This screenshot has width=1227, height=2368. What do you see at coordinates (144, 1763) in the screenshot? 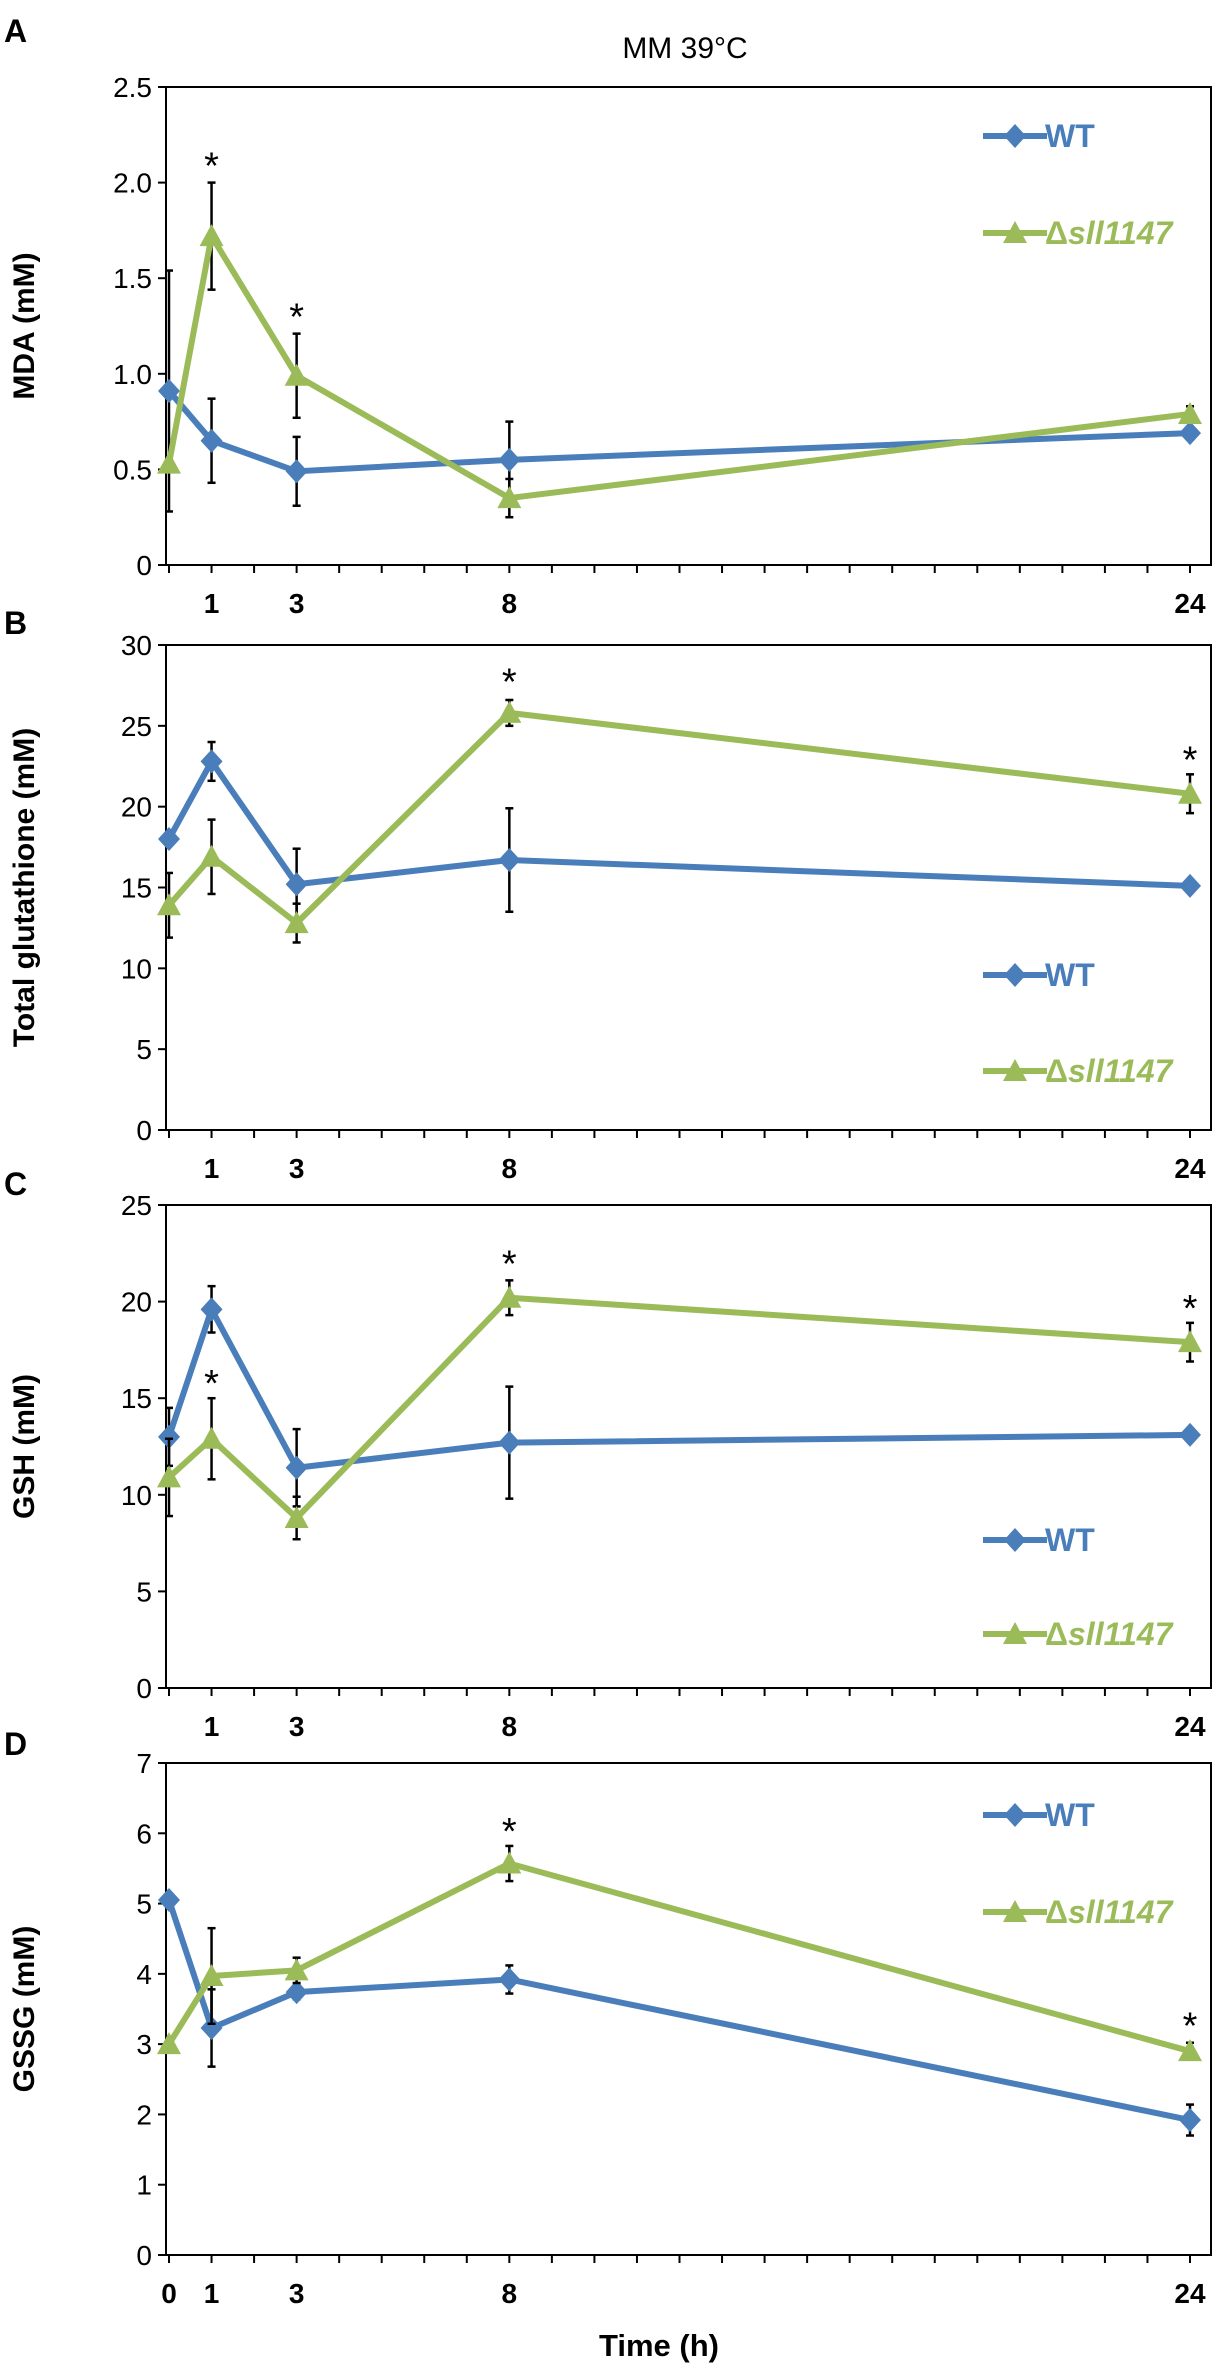
I see `y-tick-label: 7` at bounding box center [144, 1763].